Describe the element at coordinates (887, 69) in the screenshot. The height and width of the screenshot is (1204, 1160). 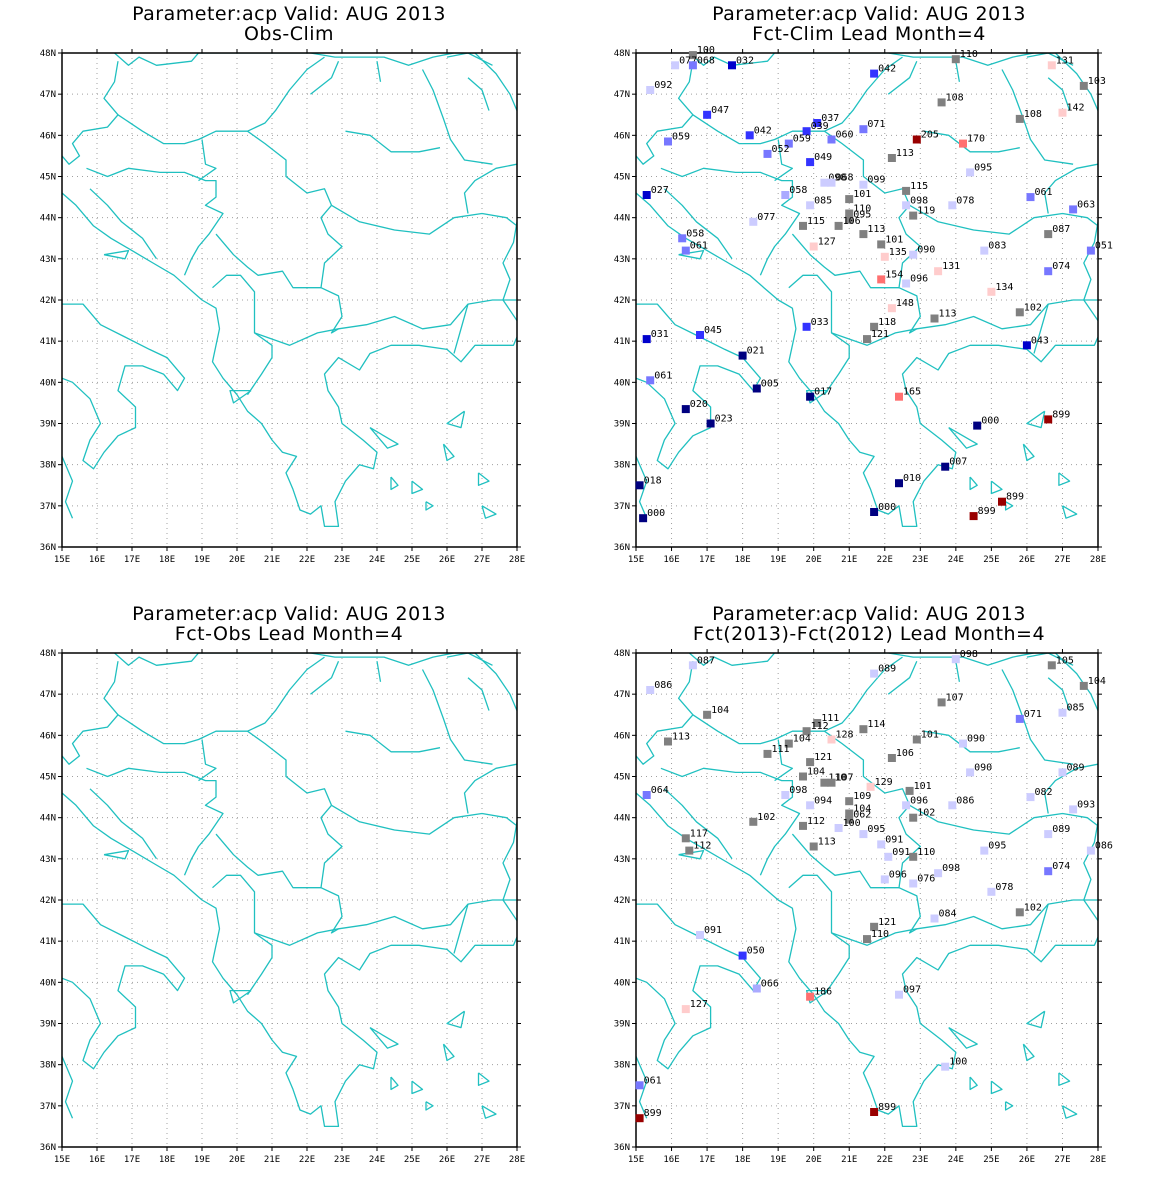
I see `station-value-label: 042` at that location.